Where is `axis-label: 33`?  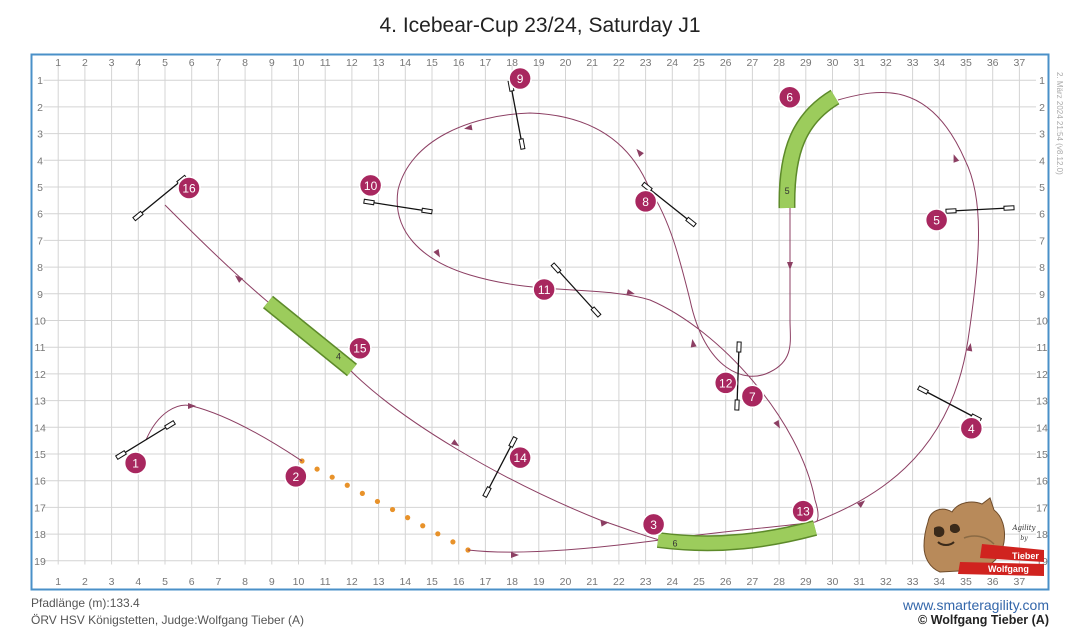
axis-label: 33 is located at coordinates (913, 63).